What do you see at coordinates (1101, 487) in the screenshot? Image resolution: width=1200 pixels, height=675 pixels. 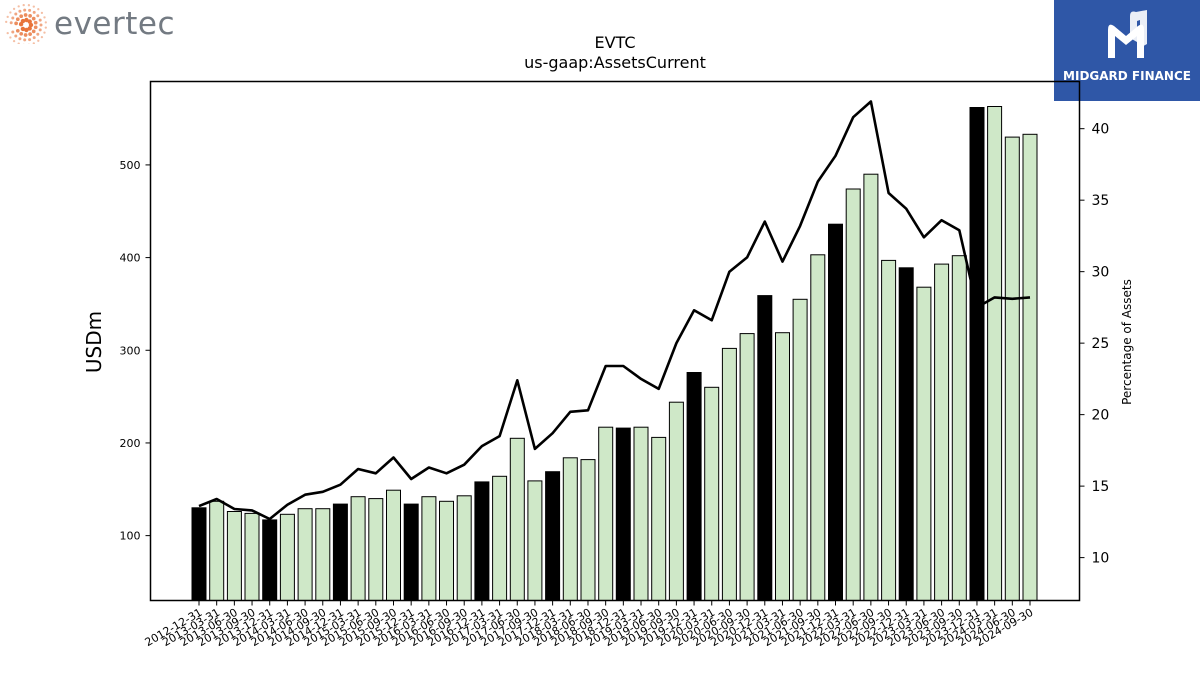 I see `y2-tick-label: 15` at bounding box center [1101, 487].